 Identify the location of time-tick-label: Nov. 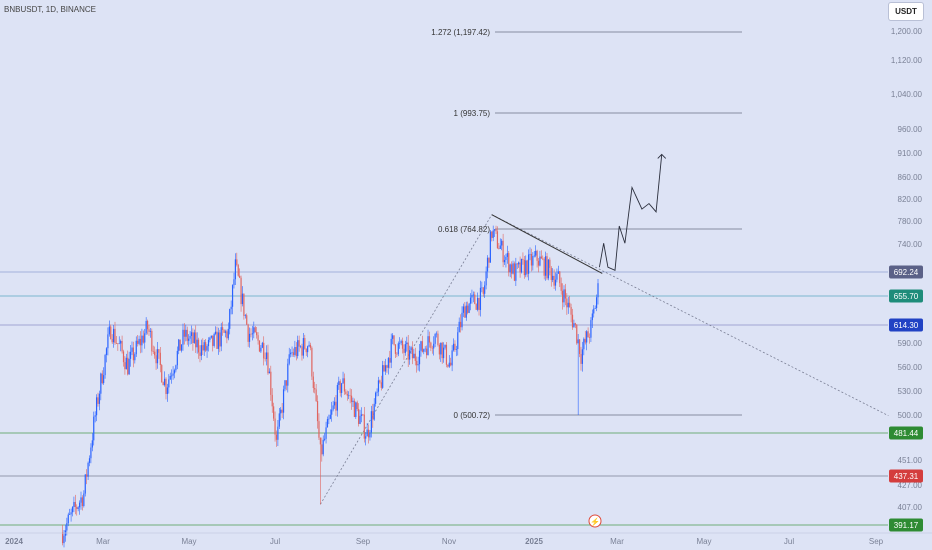
(449, 541).